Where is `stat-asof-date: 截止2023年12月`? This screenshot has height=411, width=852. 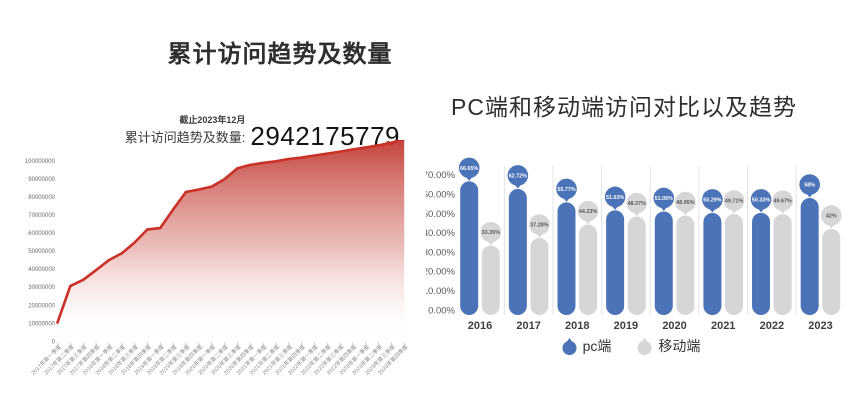 stat-asof-date: 截止2023年12月 is located at coordinates (212, 120).